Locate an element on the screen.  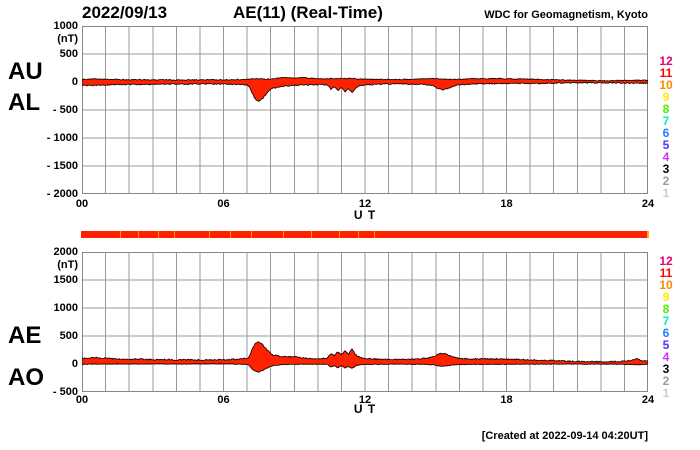
plot-title: AE(11) (Real-Time) is located at coordinates (308, 12).